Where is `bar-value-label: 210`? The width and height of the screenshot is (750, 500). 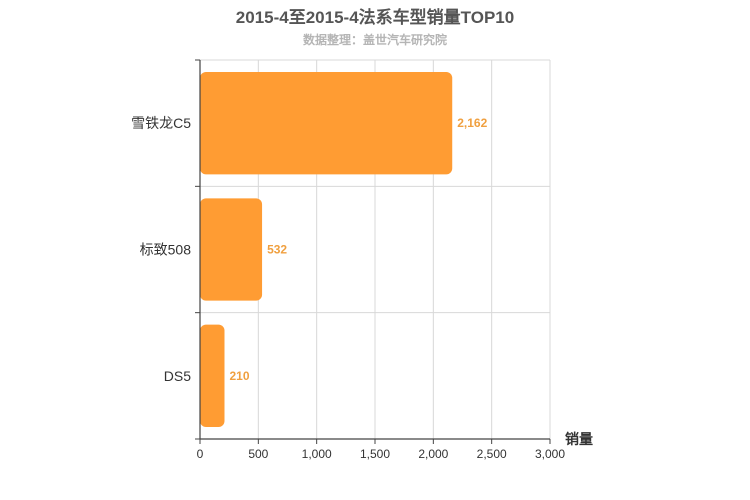
bar-value-label: 210 is located at coordinates (240, 376).